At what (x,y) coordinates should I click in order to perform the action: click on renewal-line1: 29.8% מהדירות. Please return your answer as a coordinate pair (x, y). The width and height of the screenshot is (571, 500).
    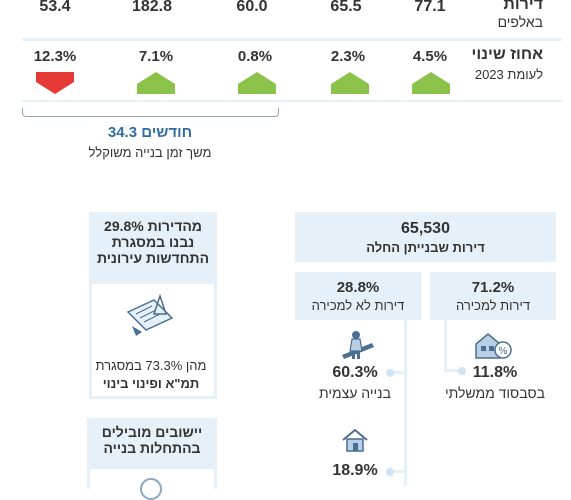
    Looking at the image, I should click on (153, 226).